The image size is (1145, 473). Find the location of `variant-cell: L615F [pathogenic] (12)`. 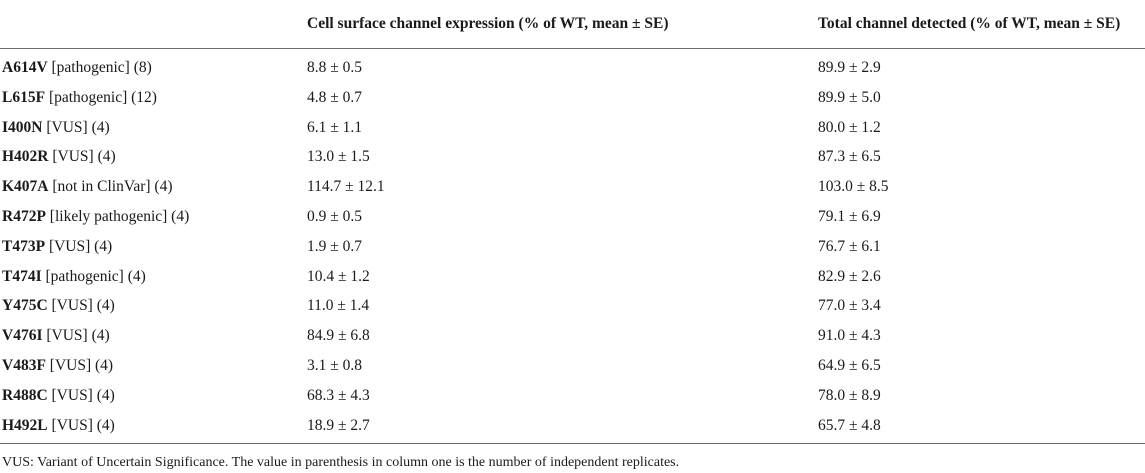

variant-cell: L615F [pathogenic] (12) is located at coordinates (79, 98).